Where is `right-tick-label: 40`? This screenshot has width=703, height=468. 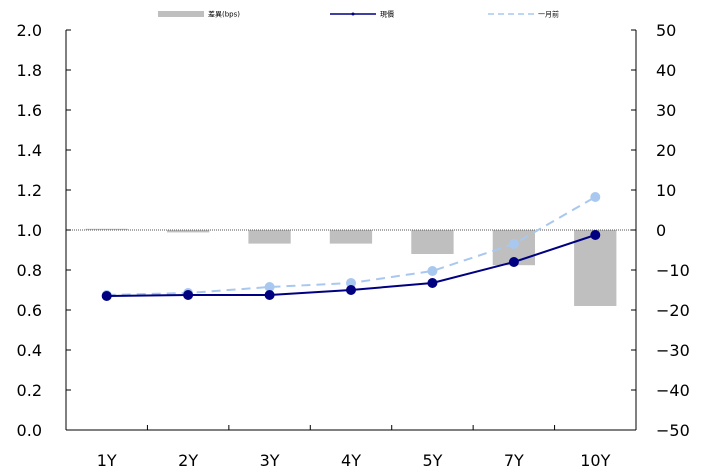
right-tick-label: 40 is located at coordinates (666, 70).